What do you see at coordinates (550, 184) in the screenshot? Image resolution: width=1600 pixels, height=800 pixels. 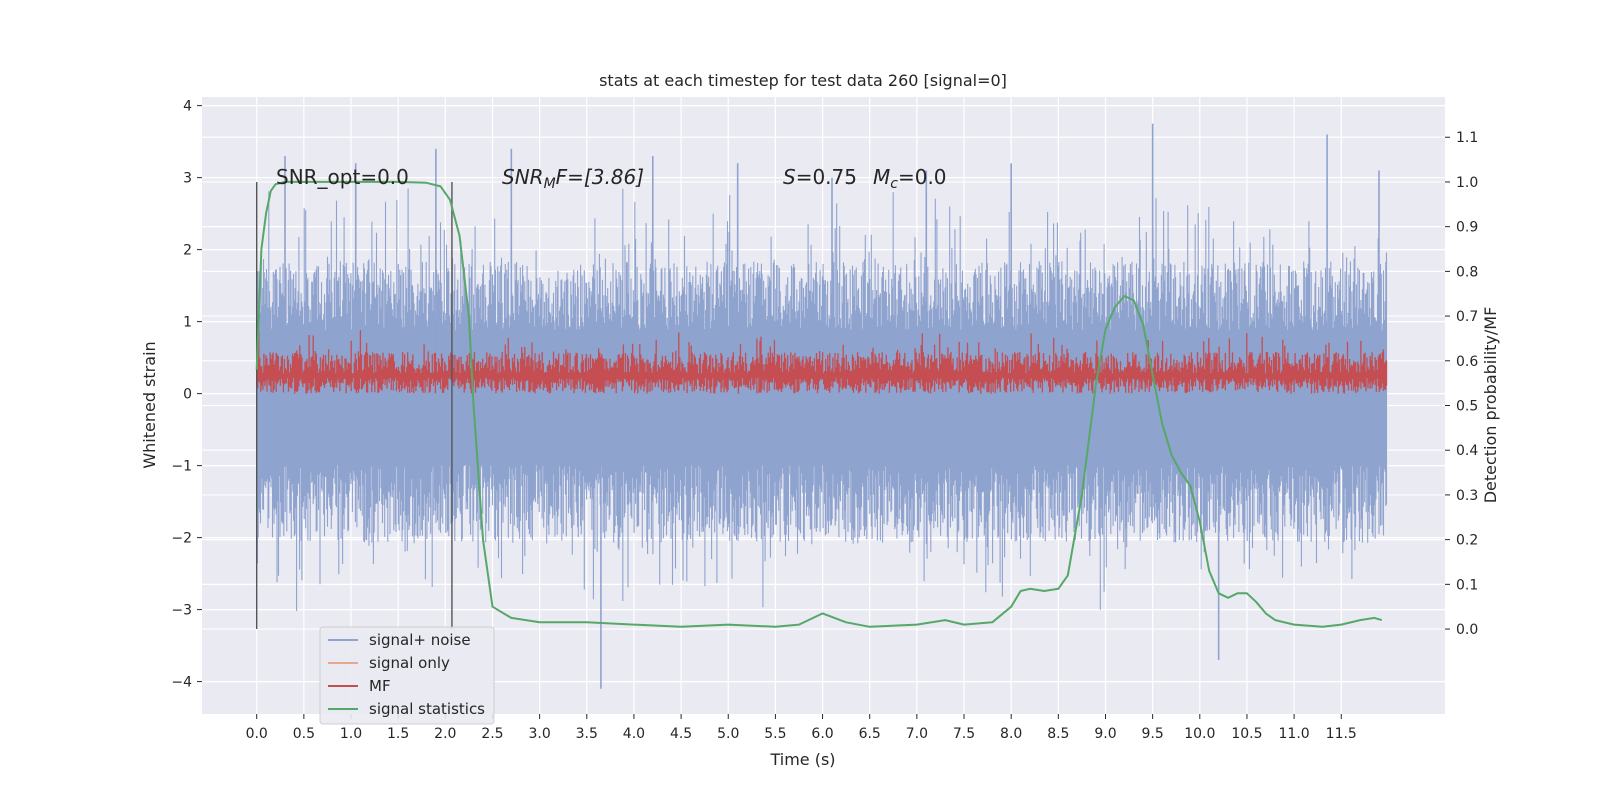 I see `annotation-snr-mf-sub: M` at bounding box center [550, 184].